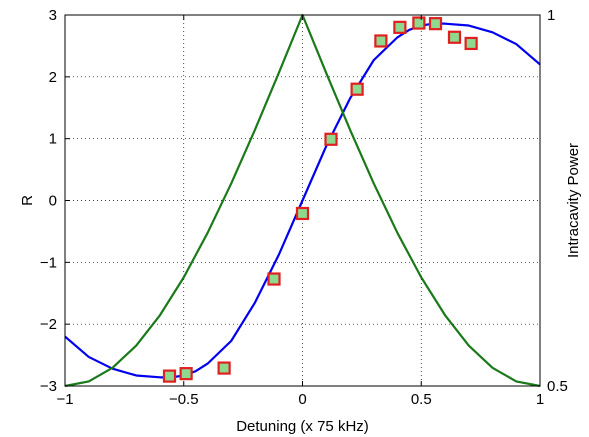 This screenshot has height=437, width=589. Describe the element at coordinates (551, 15) in the screenshot. I see `y-right-tick-label: 1` at that location.